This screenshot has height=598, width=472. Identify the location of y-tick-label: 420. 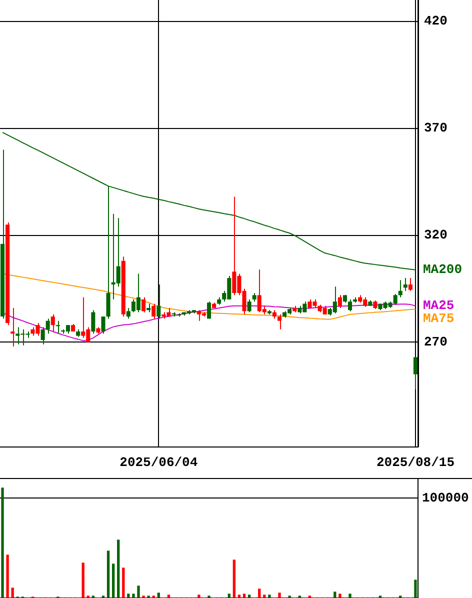
(436, 21).